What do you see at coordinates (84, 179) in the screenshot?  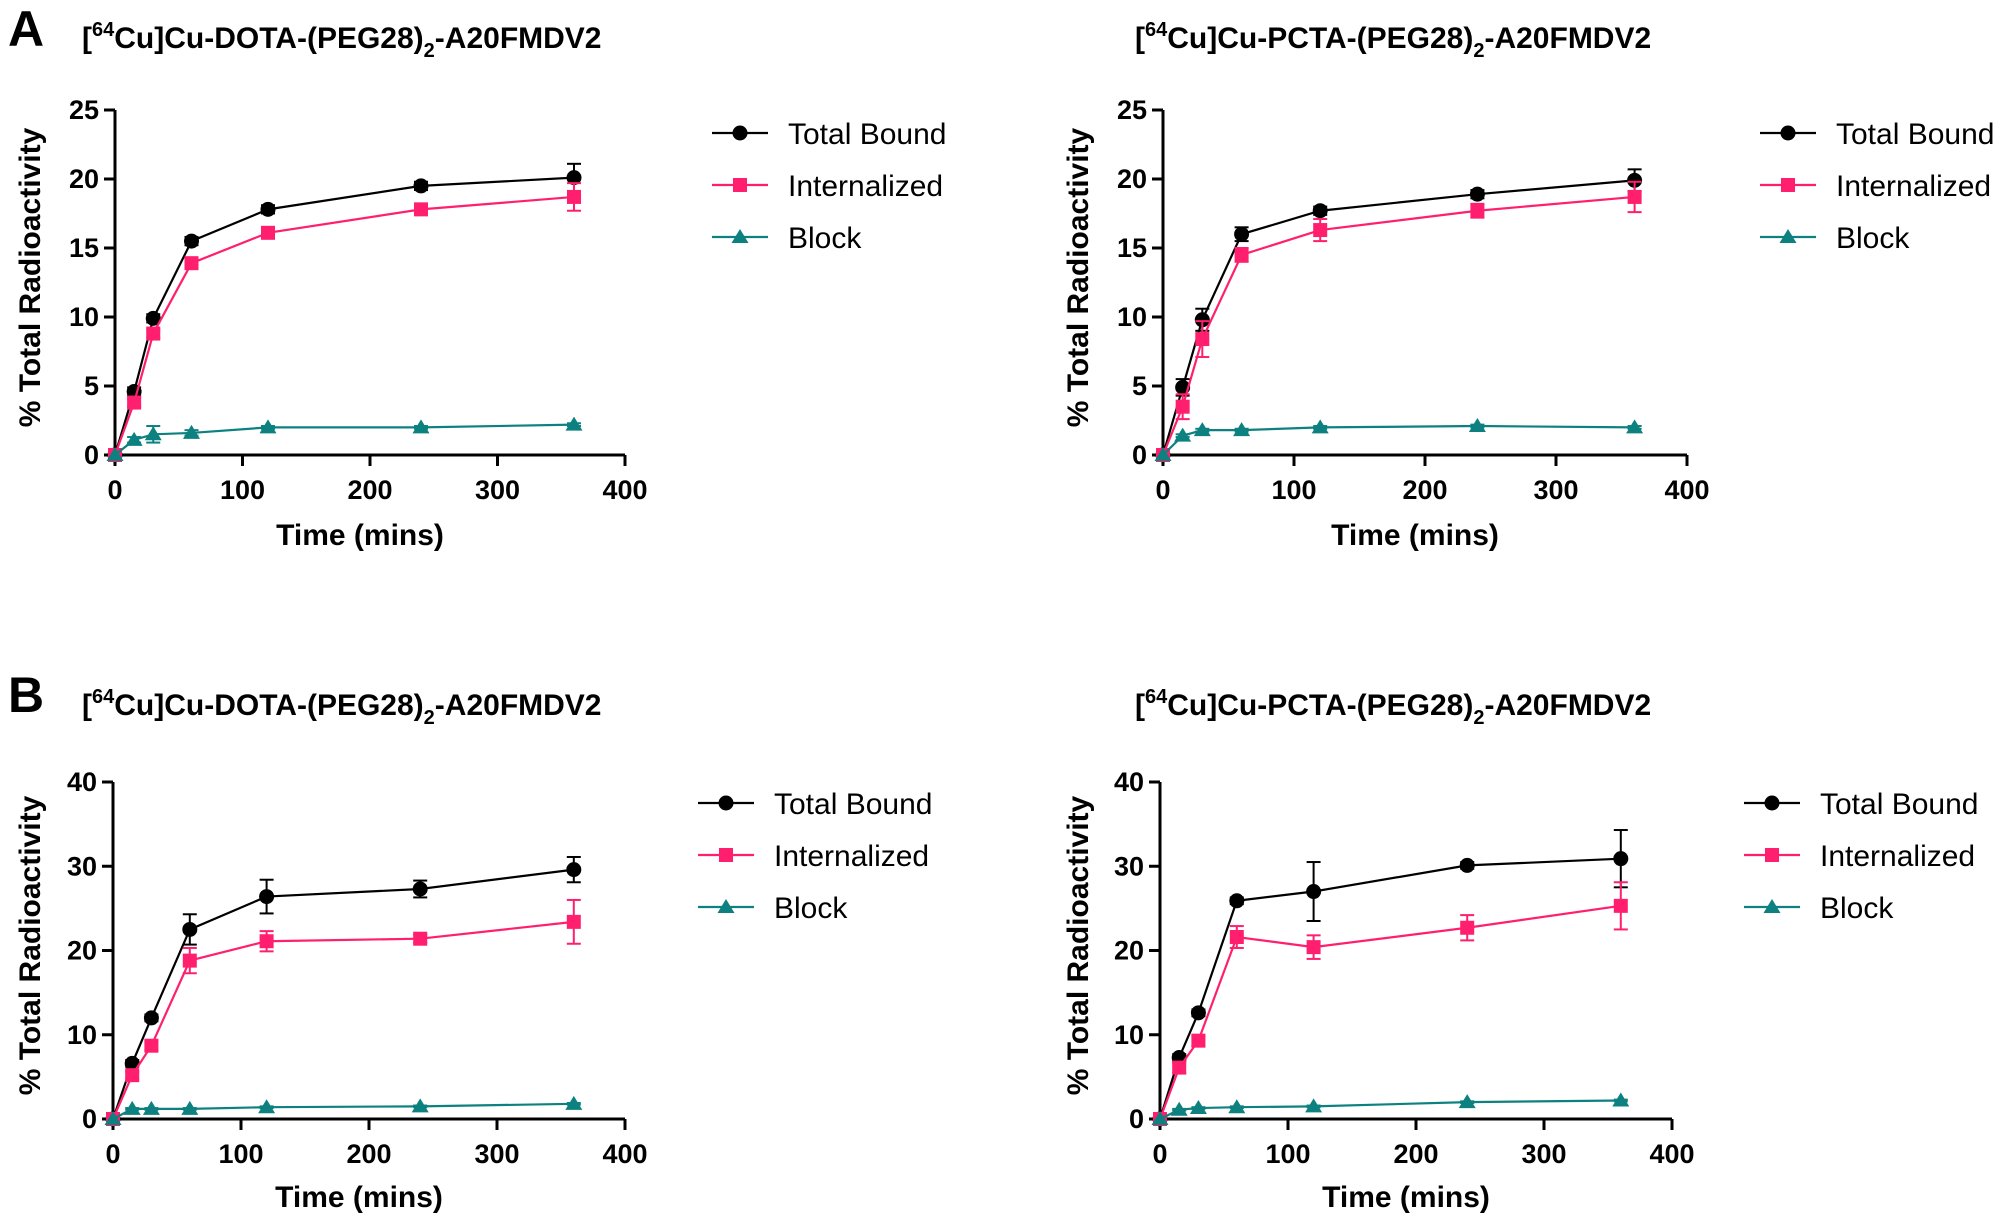 I see `y-tick-label: 20` at bounding box center [84, 179].